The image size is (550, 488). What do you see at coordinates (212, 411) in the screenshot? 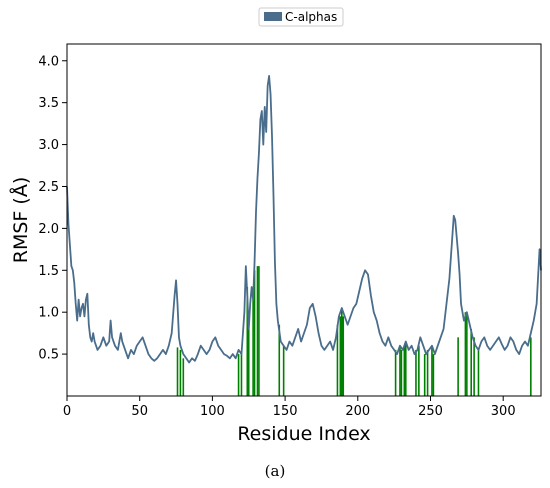
I see `x-tick-label-100: 100` at bounding box center [212, 411].